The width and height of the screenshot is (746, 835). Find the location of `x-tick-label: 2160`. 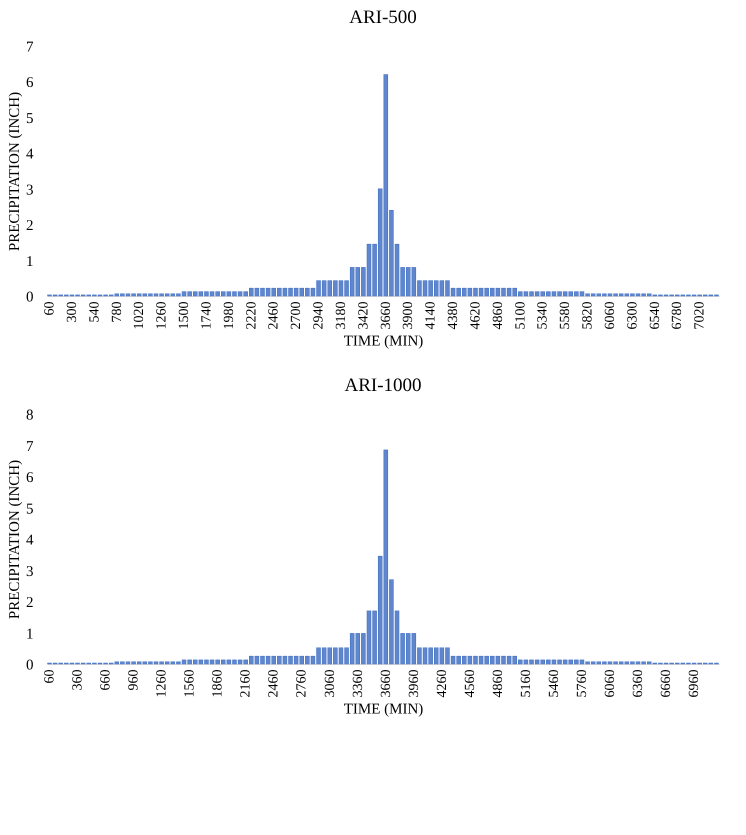

x-tick-label: 2160 is located at coordinates (246, 684).